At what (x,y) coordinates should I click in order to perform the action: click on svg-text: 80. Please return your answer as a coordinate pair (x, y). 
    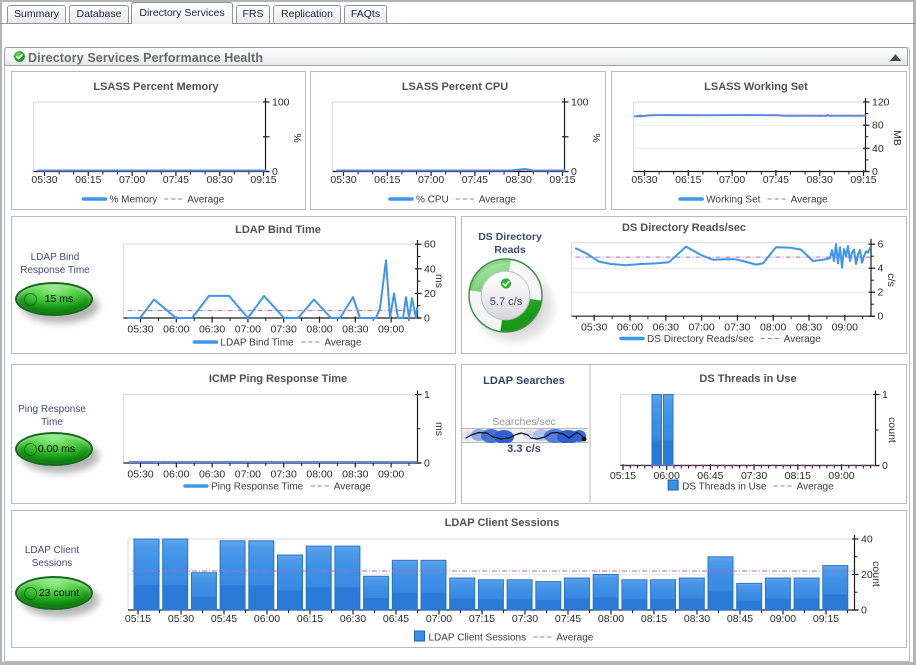
    Looking at the image, I should click on (878, 126).